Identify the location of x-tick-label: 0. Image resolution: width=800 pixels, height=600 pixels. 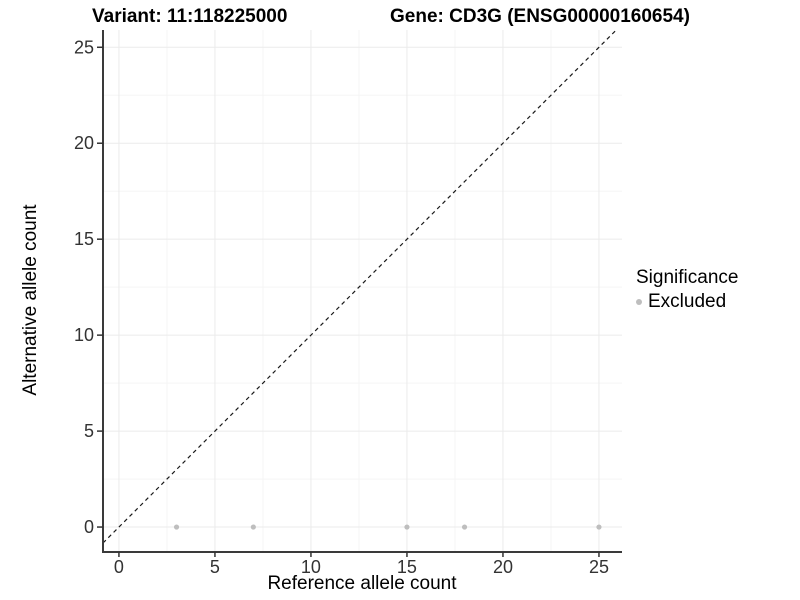
(119, 567).